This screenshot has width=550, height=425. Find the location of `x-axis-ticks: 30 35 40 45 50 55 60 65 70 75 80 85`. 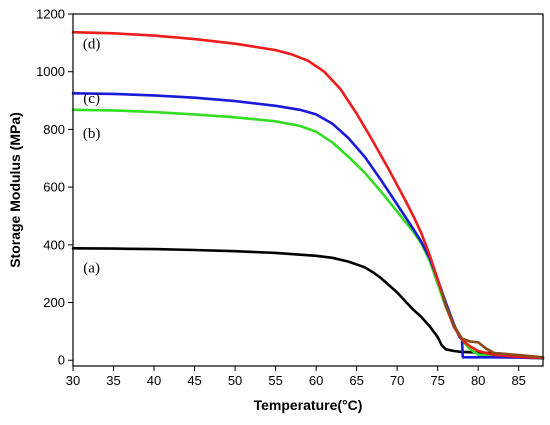

x-axis-ticks: 30 35 40 45 50 55 60 65 70 75 80 85 is located at coordinates (296, 377).